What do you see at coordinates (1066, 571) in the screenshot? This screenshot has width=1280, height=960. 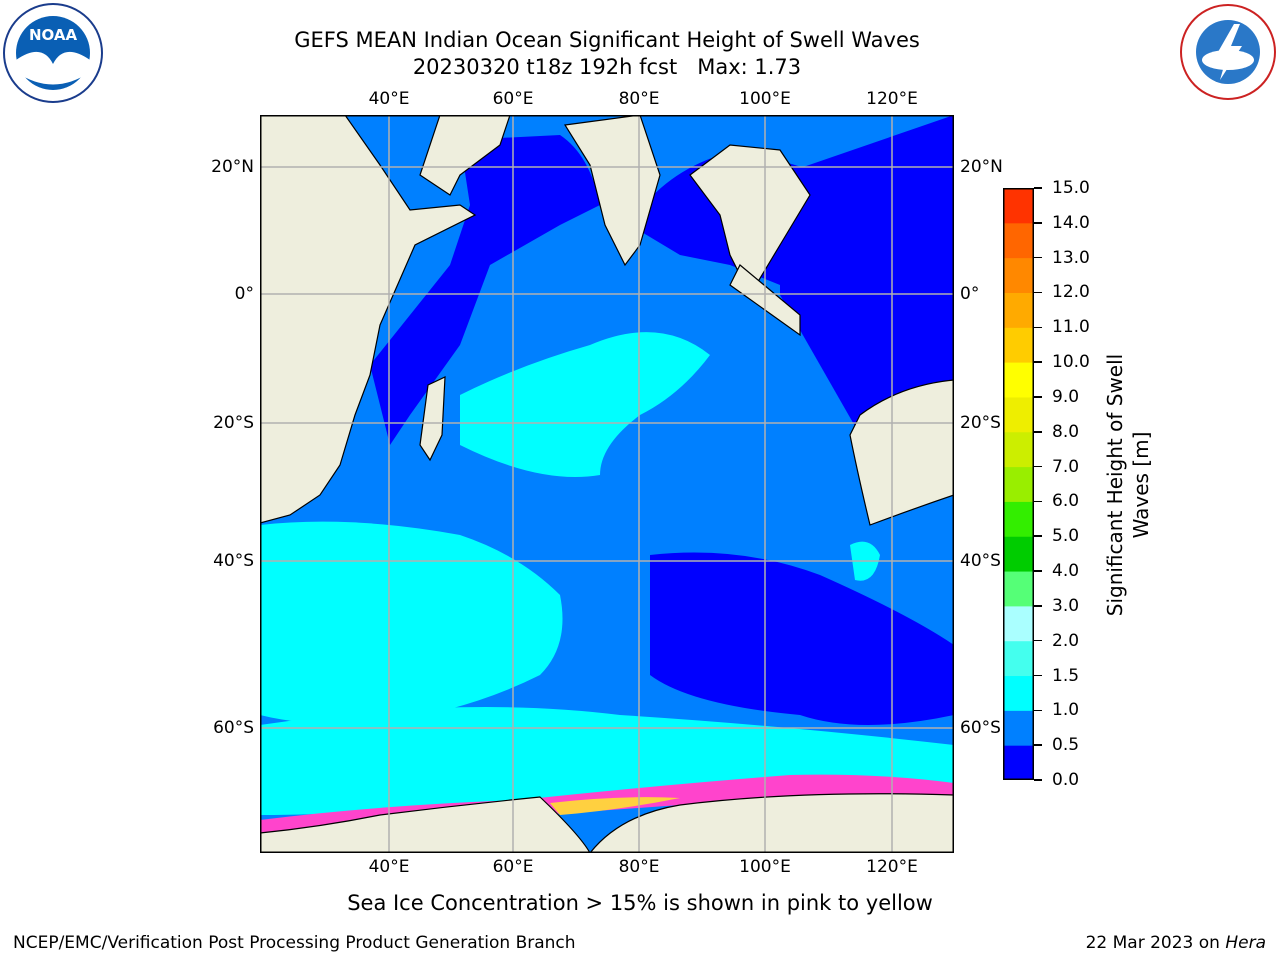 I see `colorbar-tick-label: 4.0` at bounding box center [1066, 571].